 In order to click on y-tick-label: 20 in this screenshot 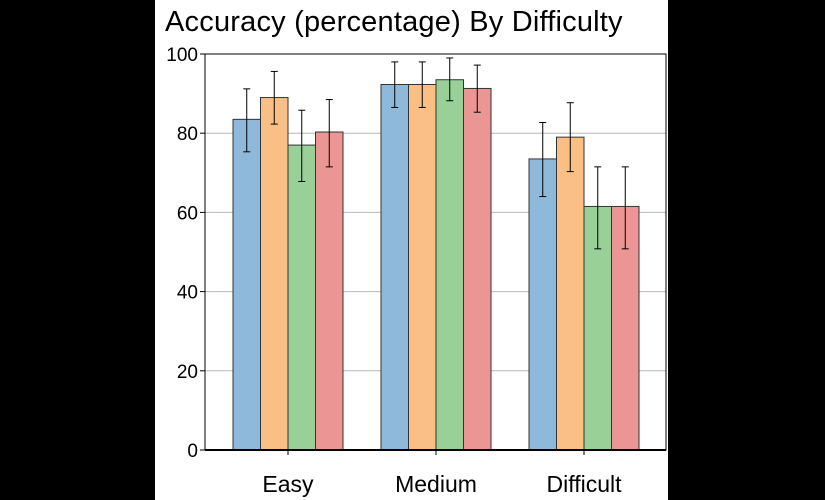, I will do `click(187, 372)`.